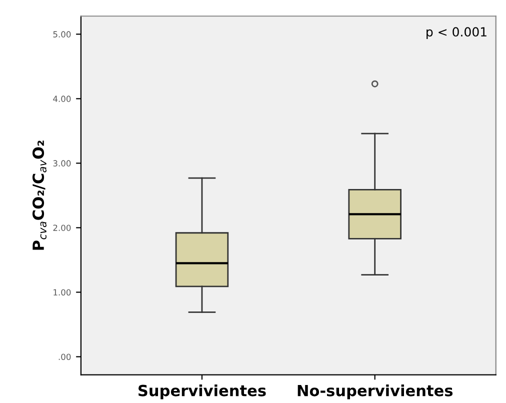 This screenshot has height=403, width=506. Describe the element at coordinates (375, 392) in the screenshot. I see `x-tick-label: No-supervivientes` at that location.